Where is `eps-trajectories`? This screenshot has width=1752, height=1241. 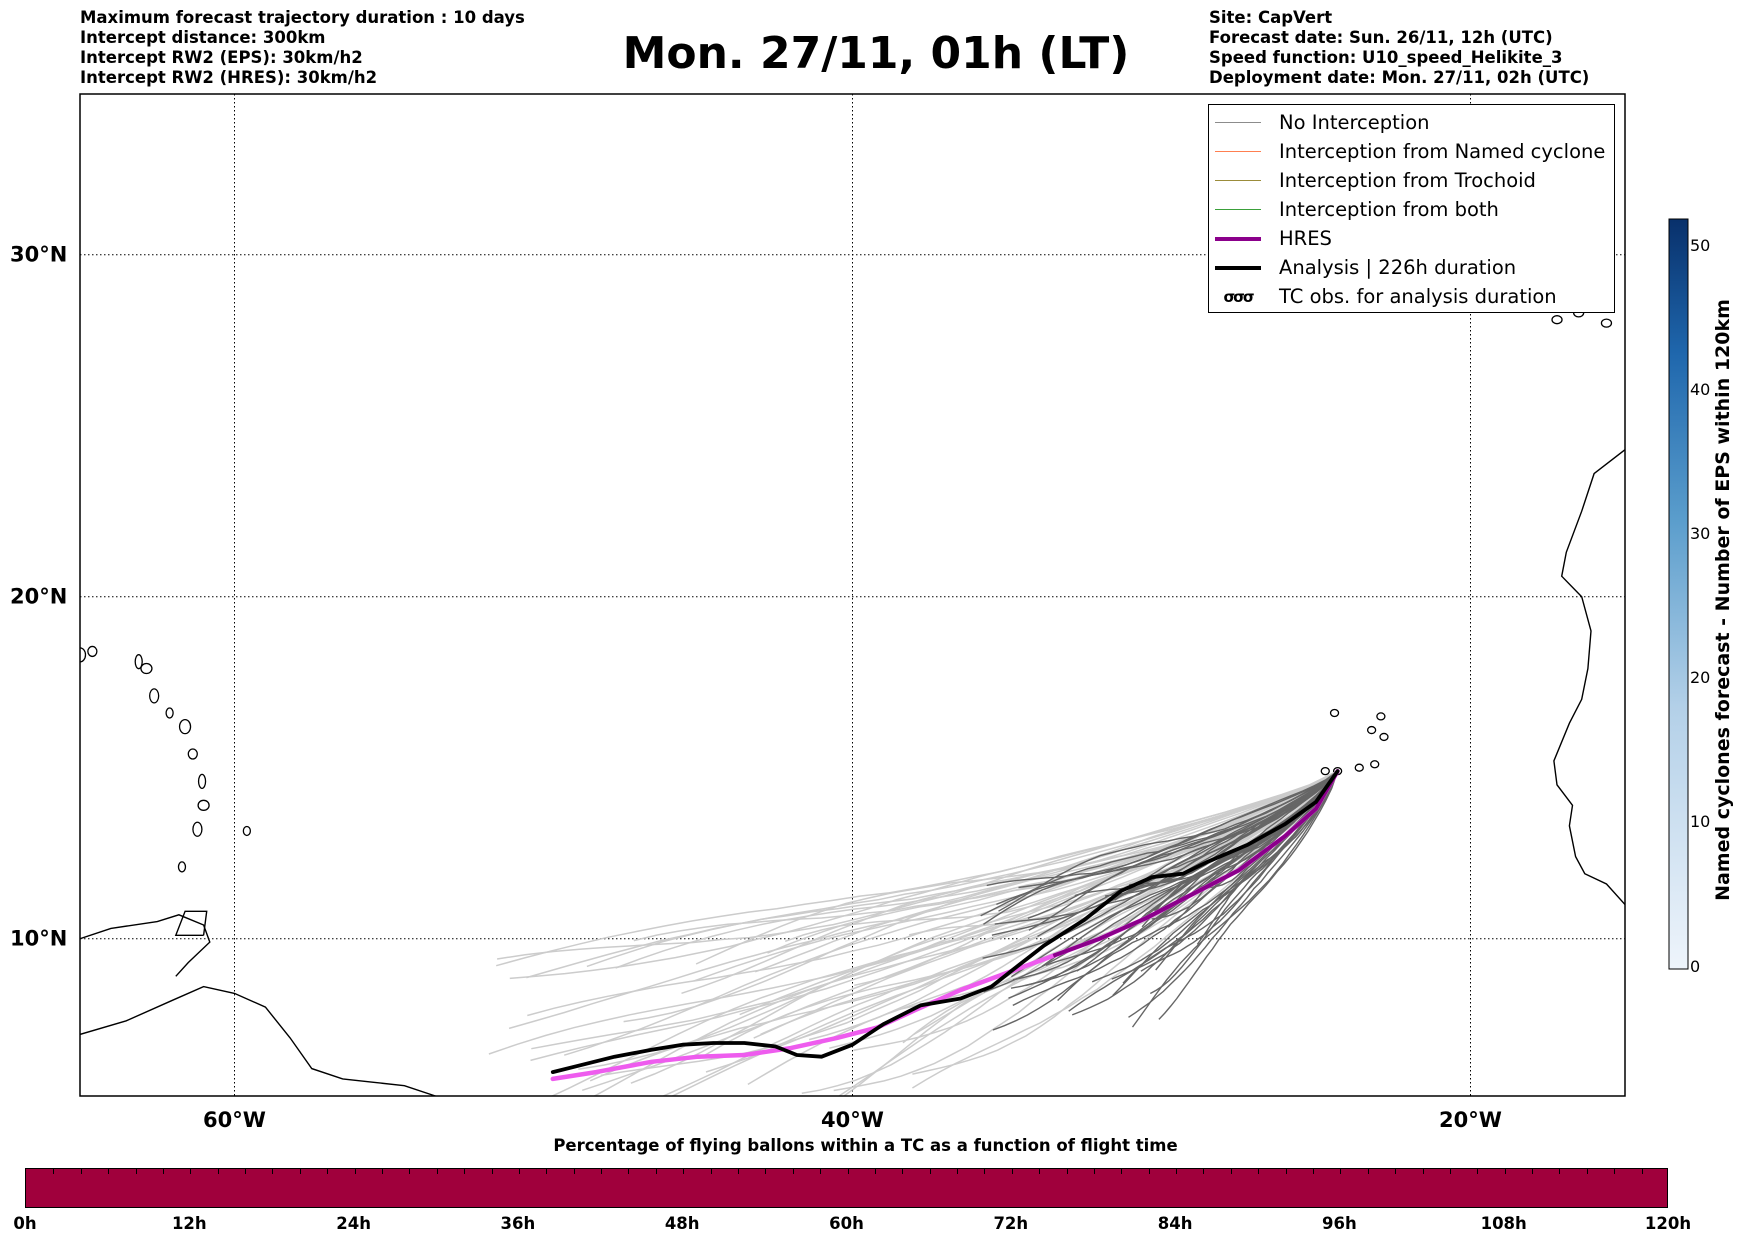 eps-trajectories is located at coordinates (913, 933).